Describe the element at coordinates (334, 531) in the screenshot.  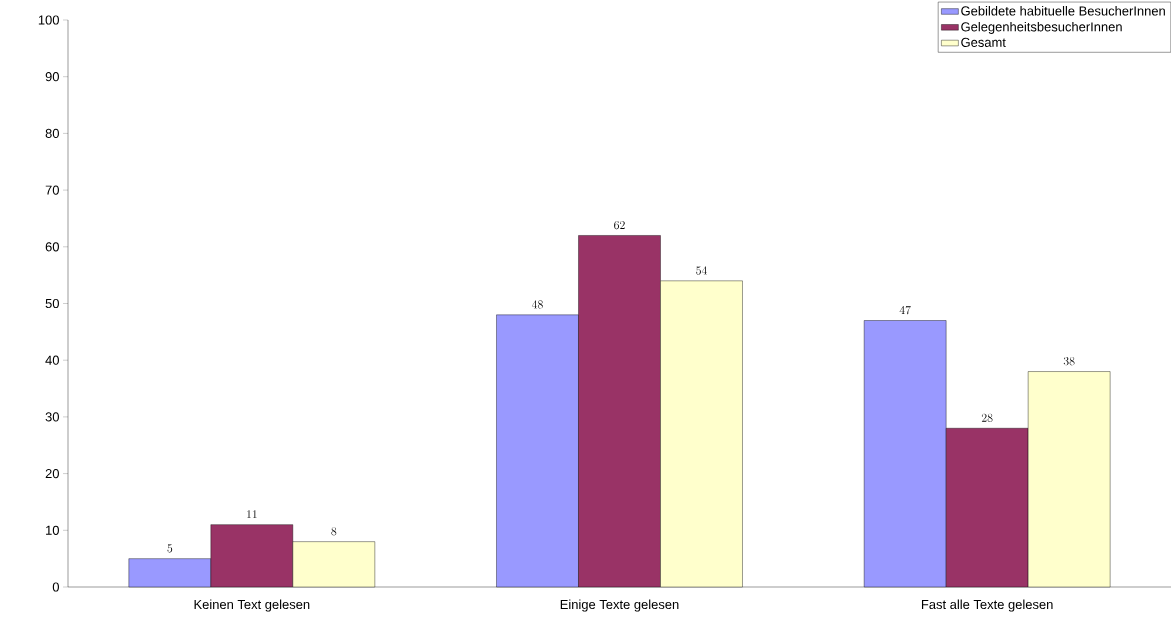
I see `data-label: 8` at that location.